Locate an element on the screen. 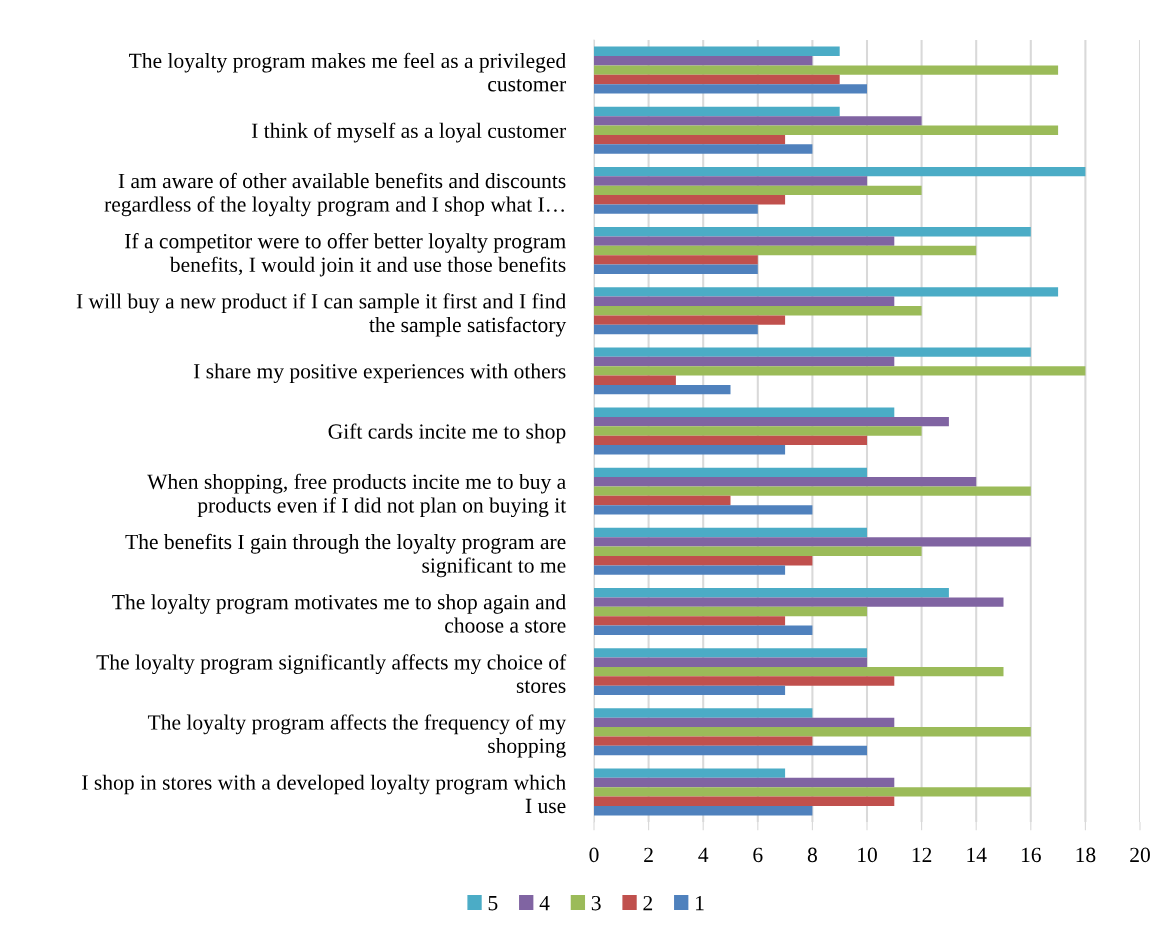  y-tick-label: I will buy a new product if I can sample it first and I find the sample satisfactory is located at coordinates (321, 315).